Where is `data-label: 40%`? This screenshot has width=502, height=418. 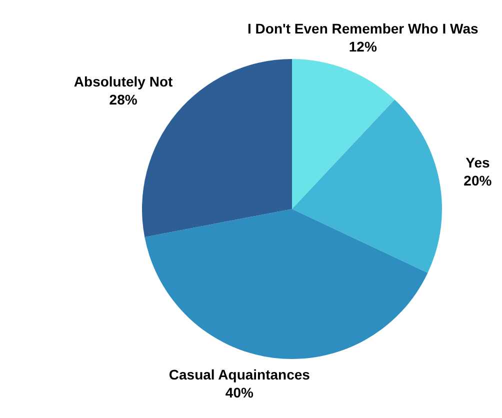
data-label: 40% is located at coordinates (239, 392).